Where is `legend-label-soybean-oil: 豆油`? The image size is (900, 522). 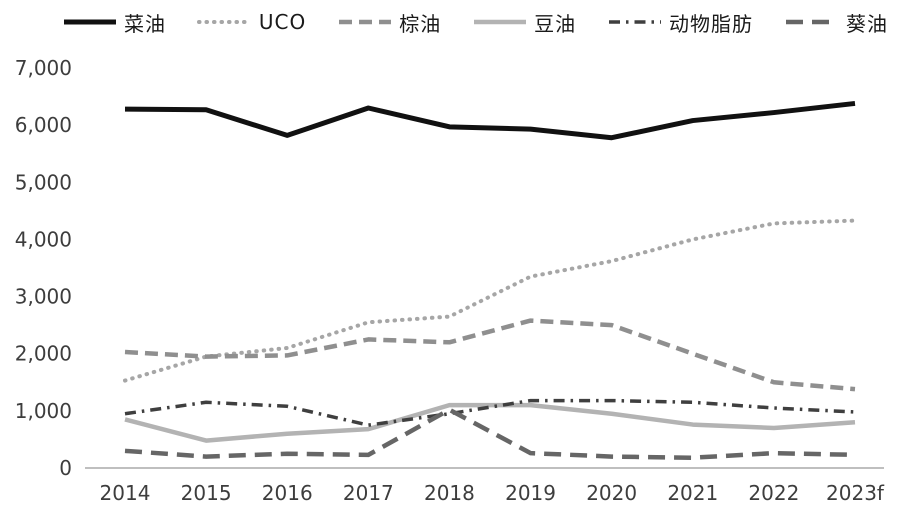
legend-label-soybean-oil: 豆油 is located at coordinates (555, 23).